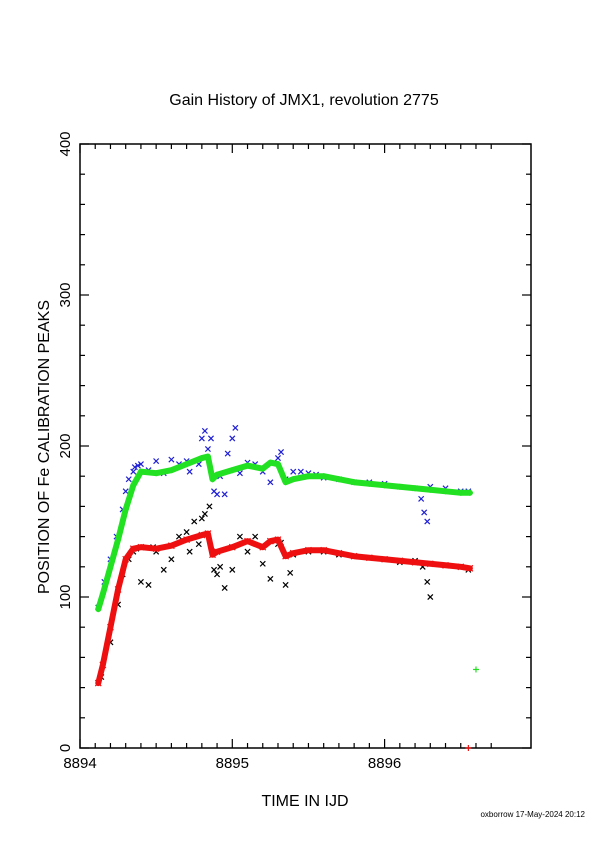 The height and width of the screenshot is (842, 595). What do you see at coordinates (304, 100) in the screenshot?
I see `chart-title: Gain History of JMX1, revolution 2775` at bounding box center [304, 100].